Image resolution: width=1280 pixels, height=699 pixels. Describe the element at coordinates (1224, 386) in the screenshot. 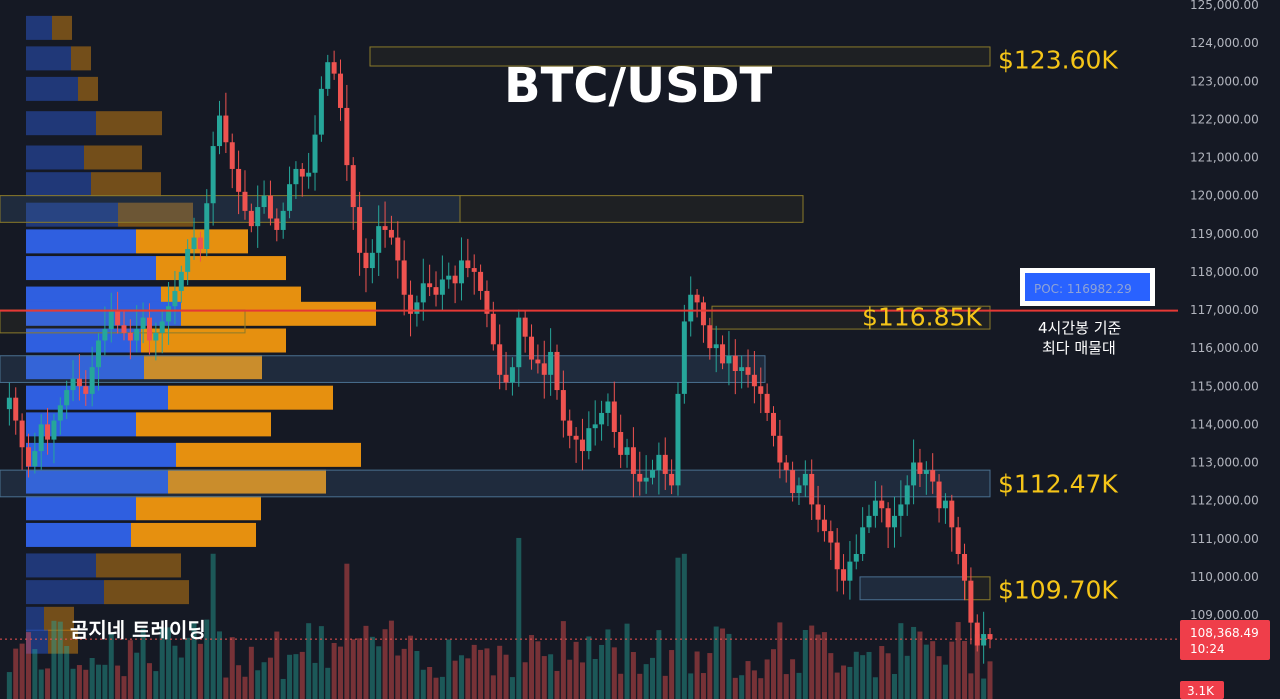

I see `y-tick-label: 115,000.00` at that location.